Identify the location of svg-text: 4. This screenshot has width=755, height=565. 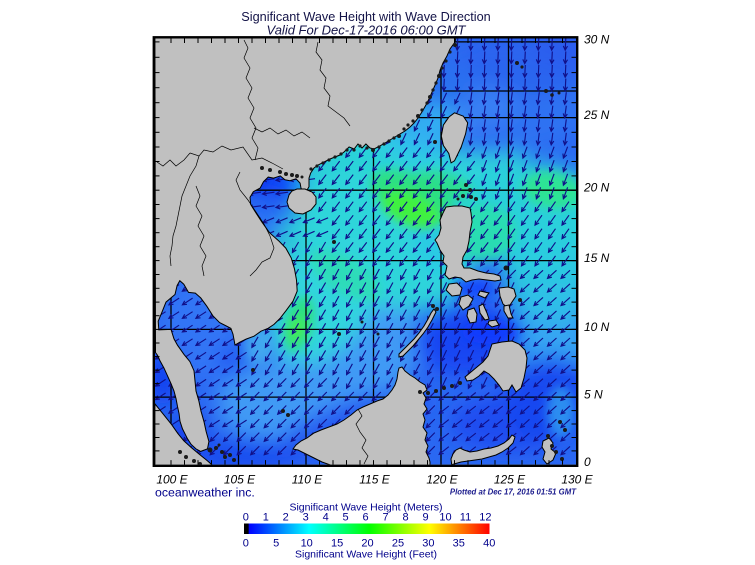
(326, 518).